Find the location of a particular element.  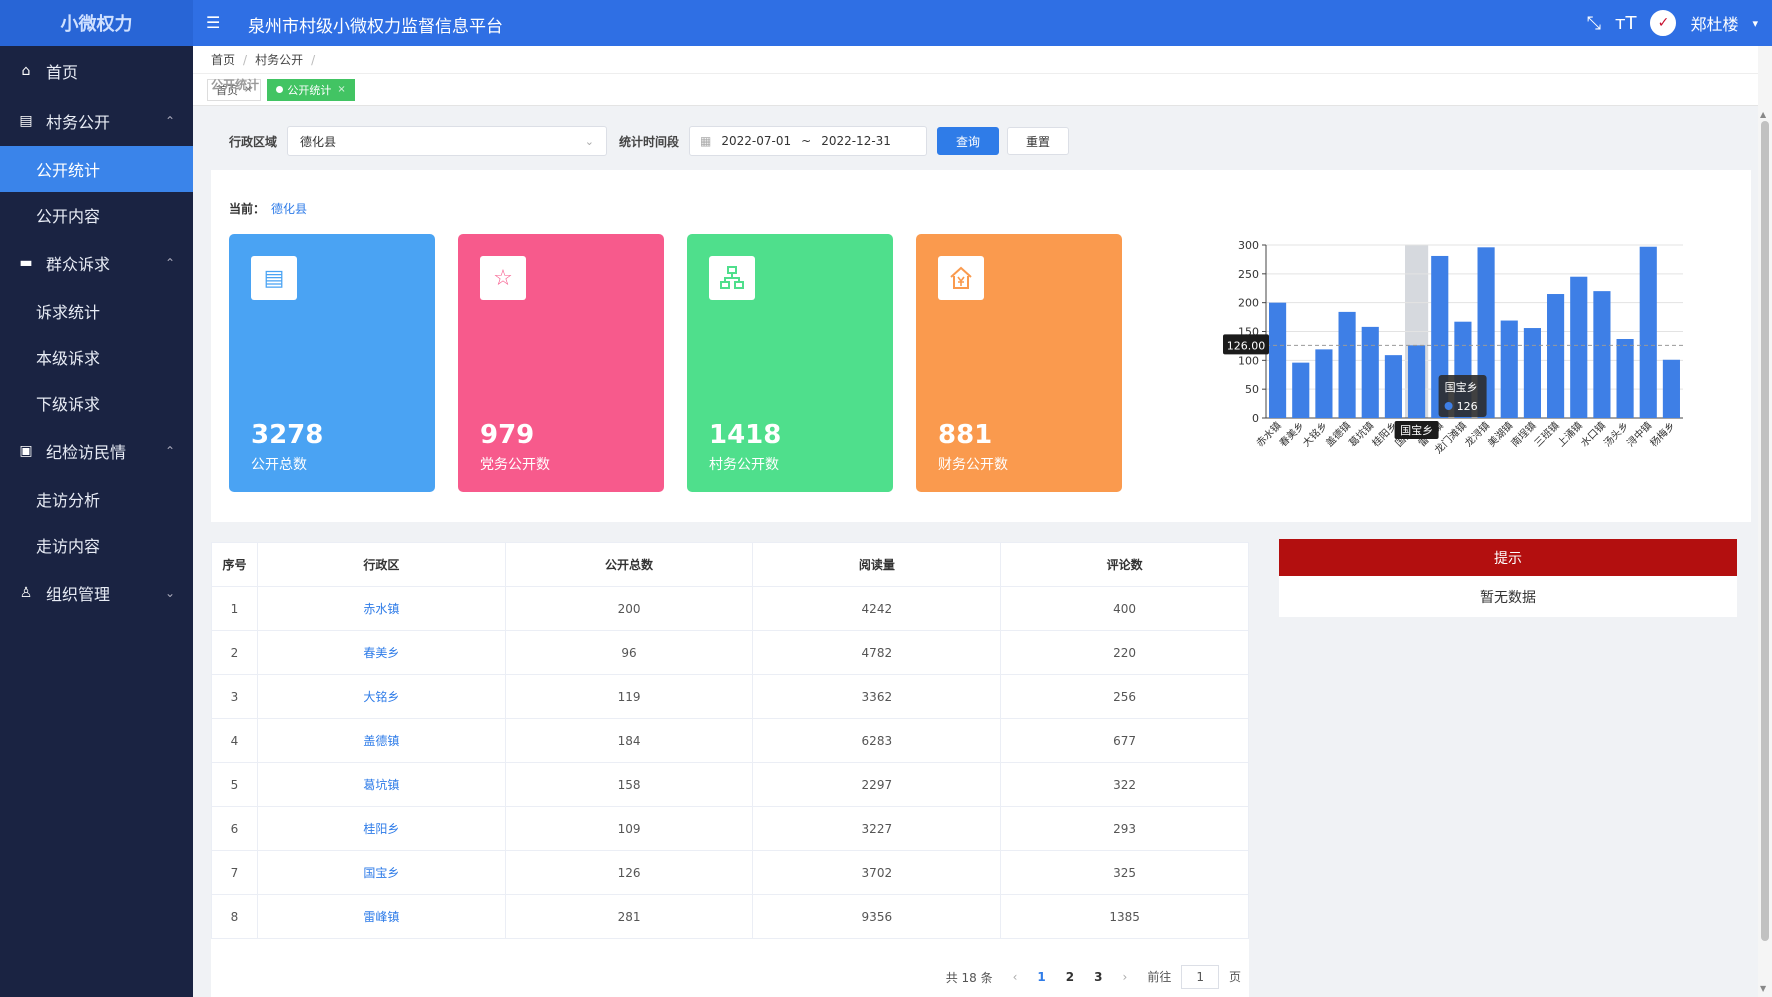

sidebar-item-home: ⌂ 首页 is located at coordinates (96, 71).